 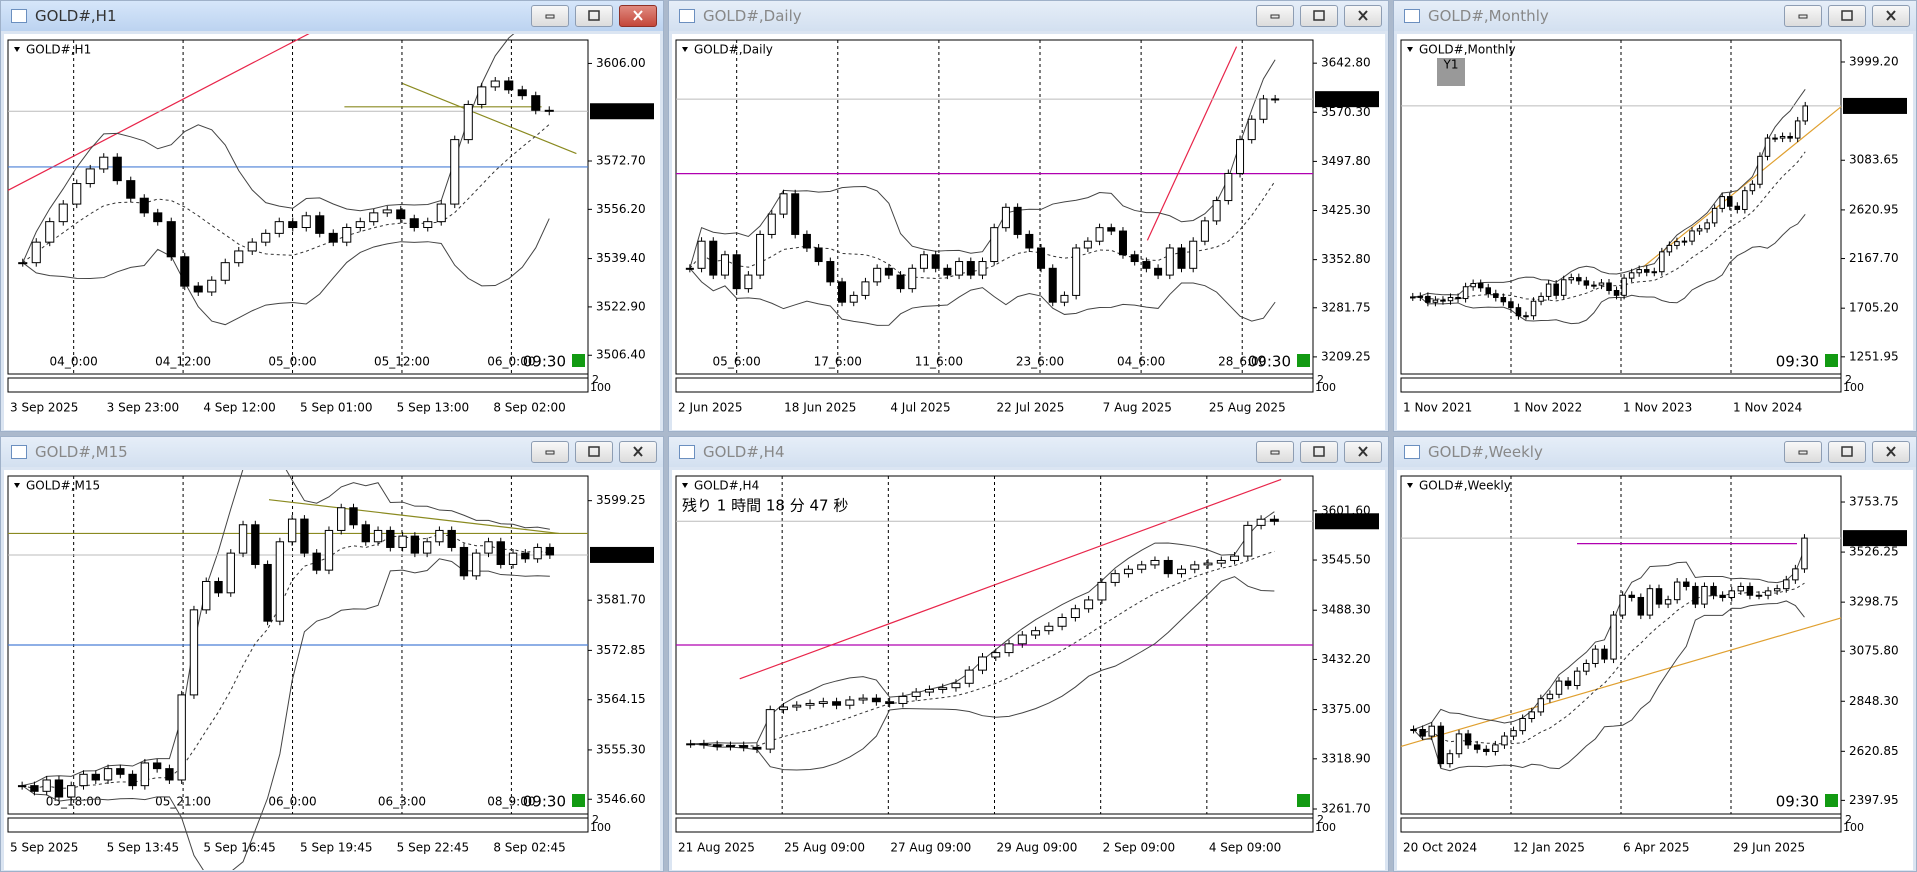 I want to click on price-tick-label: 3642.80, so click(x=1346, y=63).